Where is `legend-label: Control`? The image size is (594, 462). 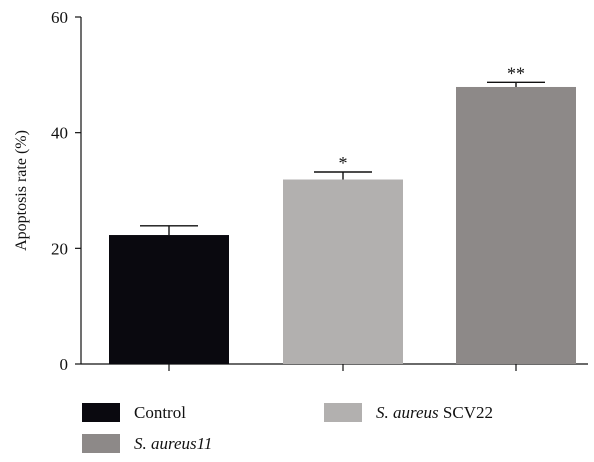
legend-label: Control is located at coordinates (160, 412).